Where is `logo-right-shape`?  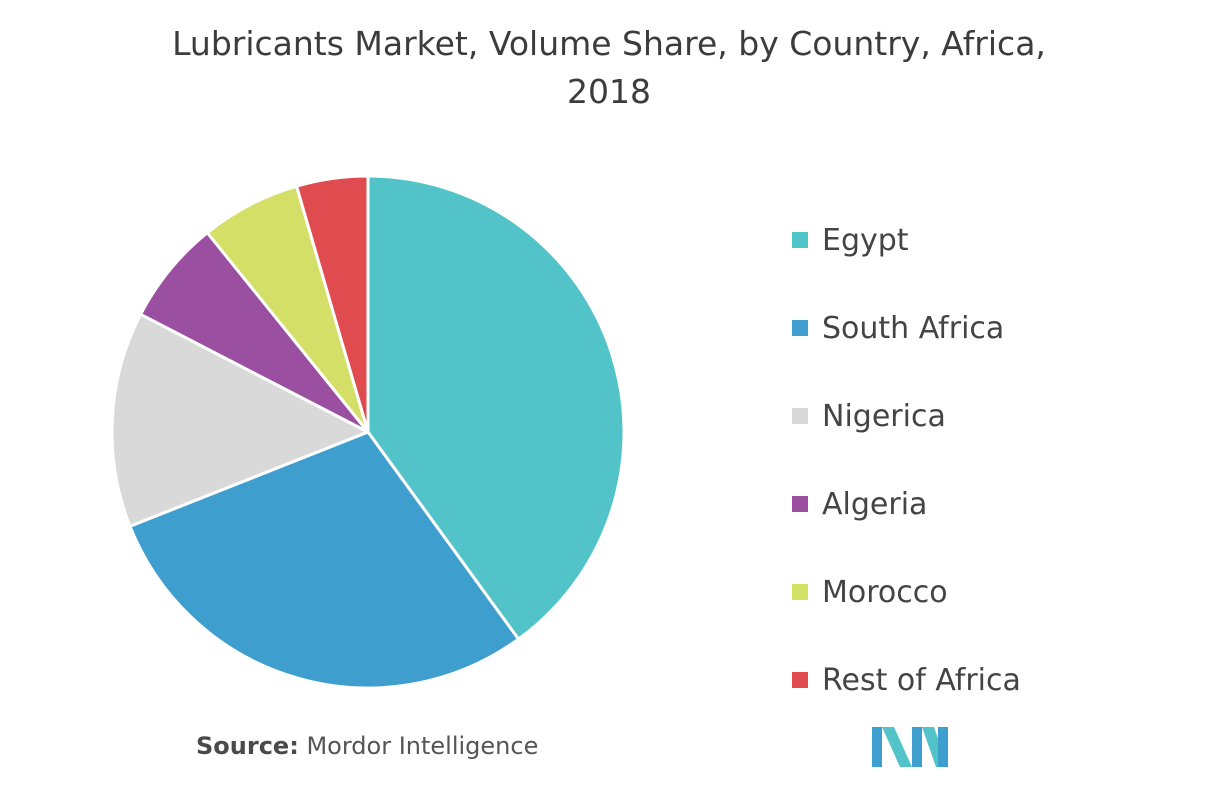 logo-right-shape is located at coordinates (943, 747).